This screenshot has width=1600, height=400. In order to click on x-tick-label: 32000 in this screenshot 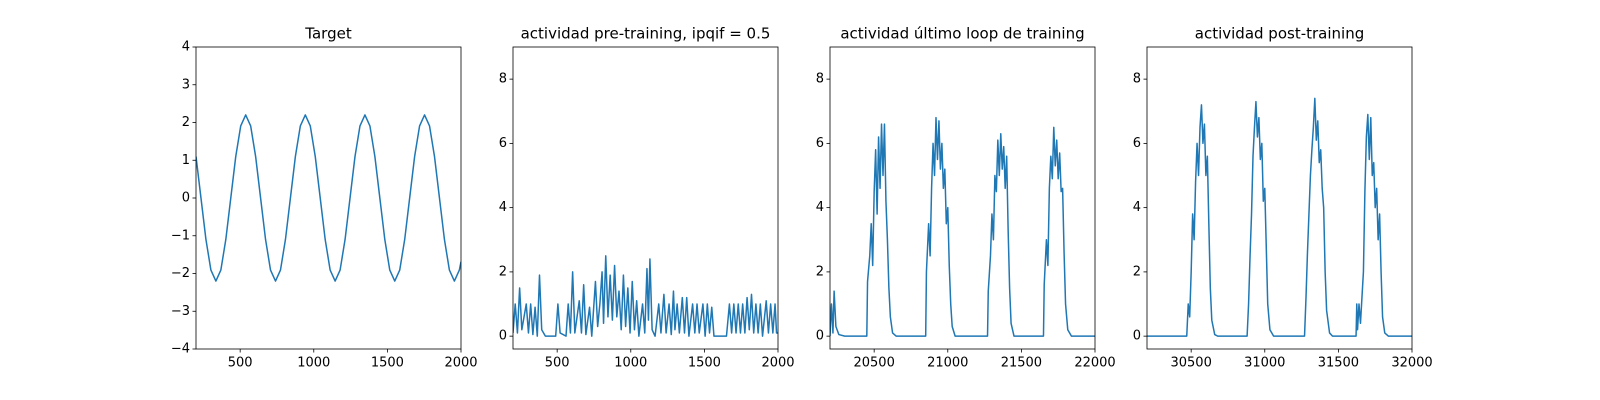, I will do `click(1411, 363)`.